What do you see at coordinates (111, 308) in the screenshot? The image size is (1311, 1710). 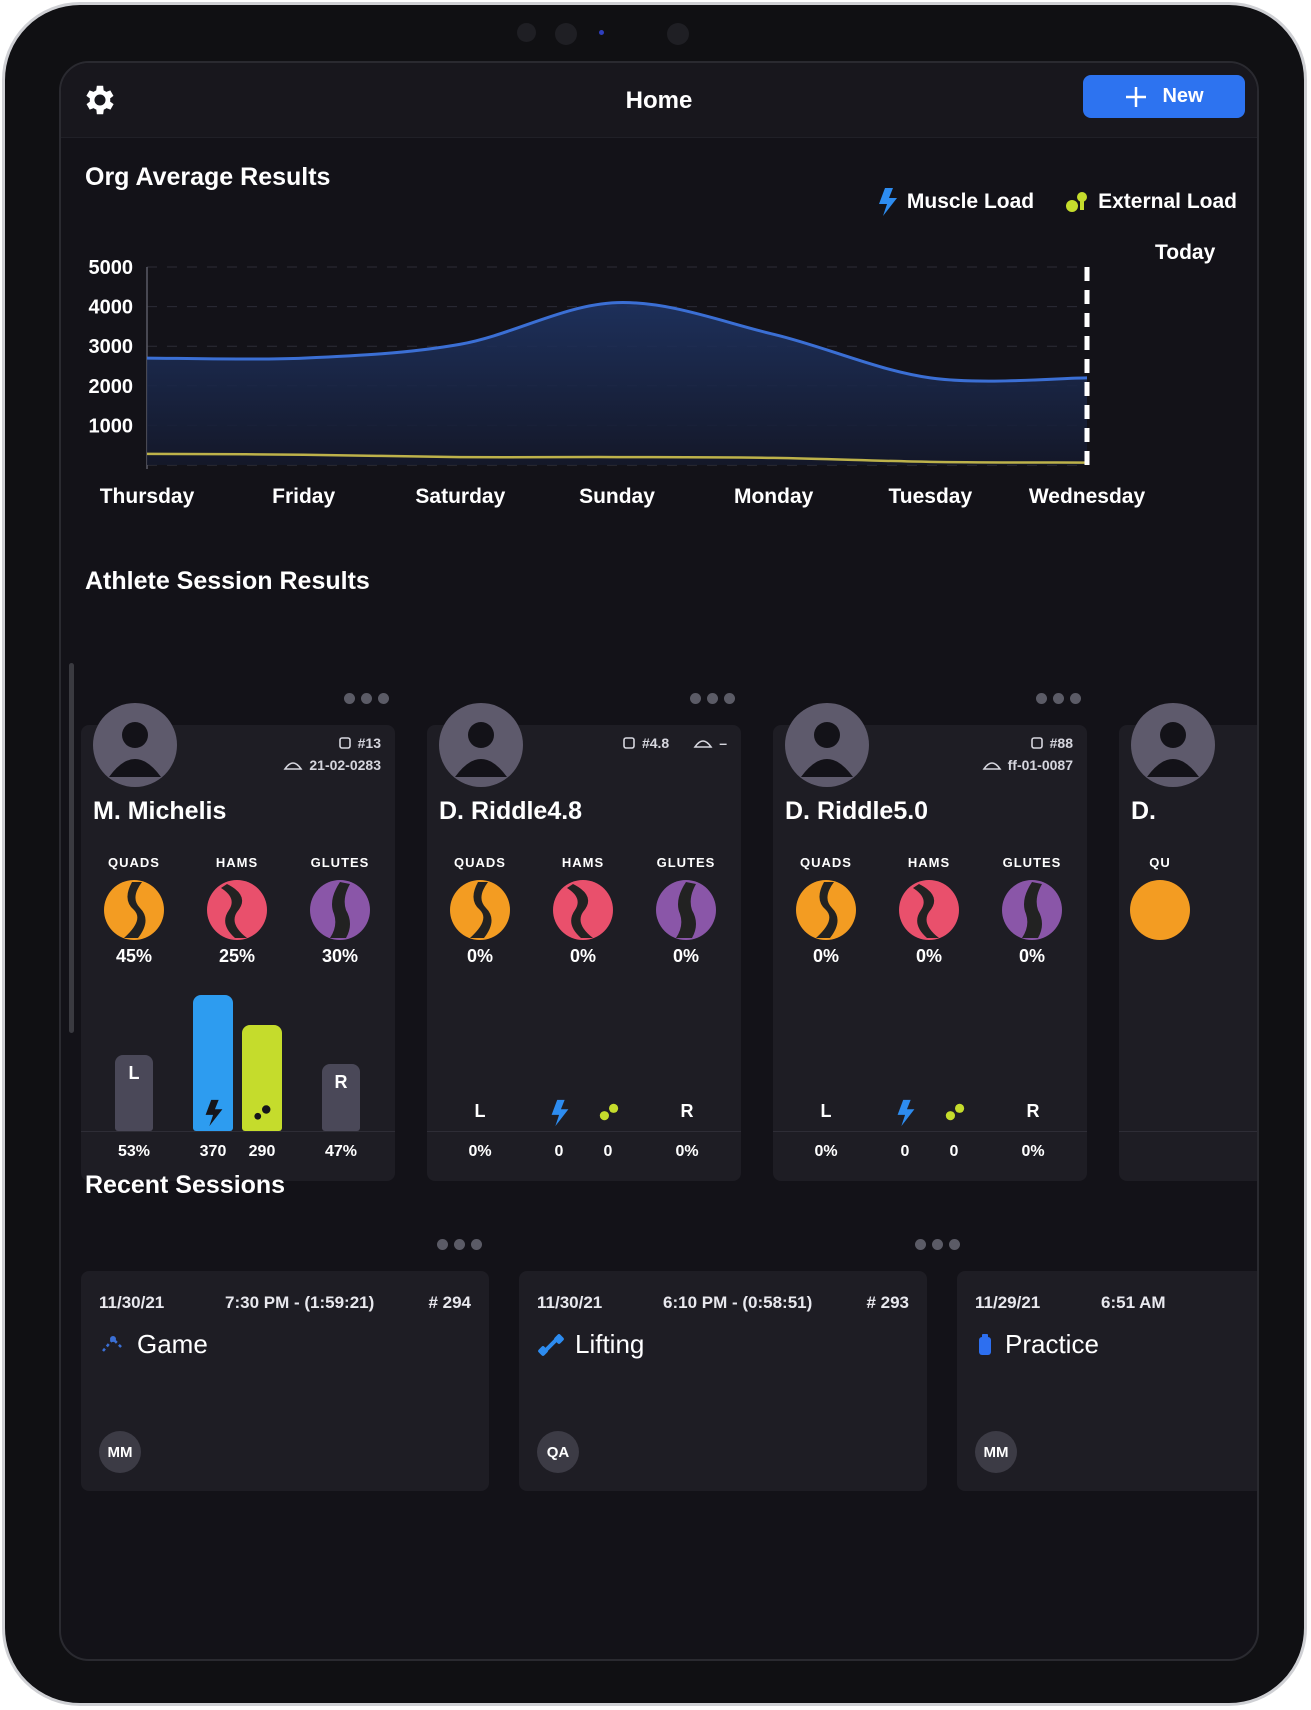 I see `y-tick-label: 4000` at bounding box center [111, 308].